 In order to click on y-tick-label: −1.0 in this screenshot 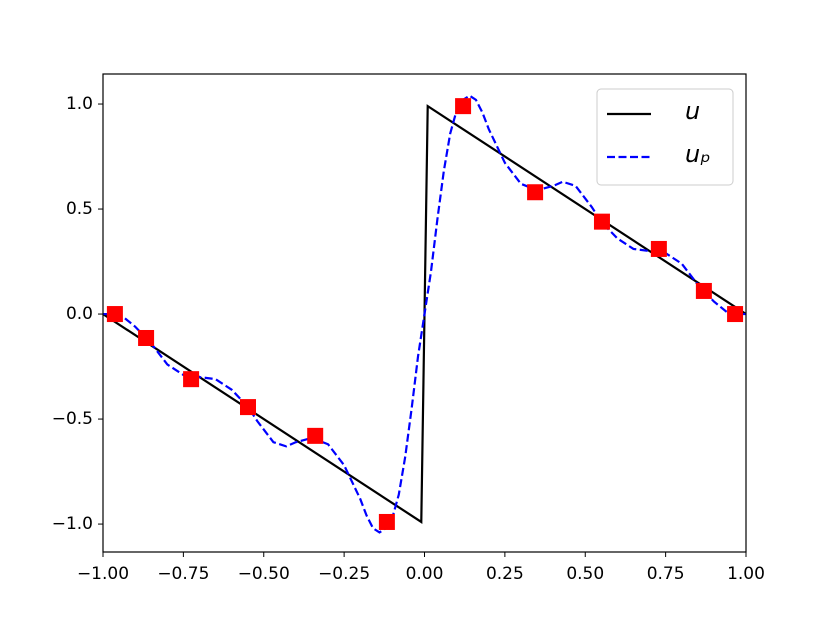, I will do `click(72, 524)`.